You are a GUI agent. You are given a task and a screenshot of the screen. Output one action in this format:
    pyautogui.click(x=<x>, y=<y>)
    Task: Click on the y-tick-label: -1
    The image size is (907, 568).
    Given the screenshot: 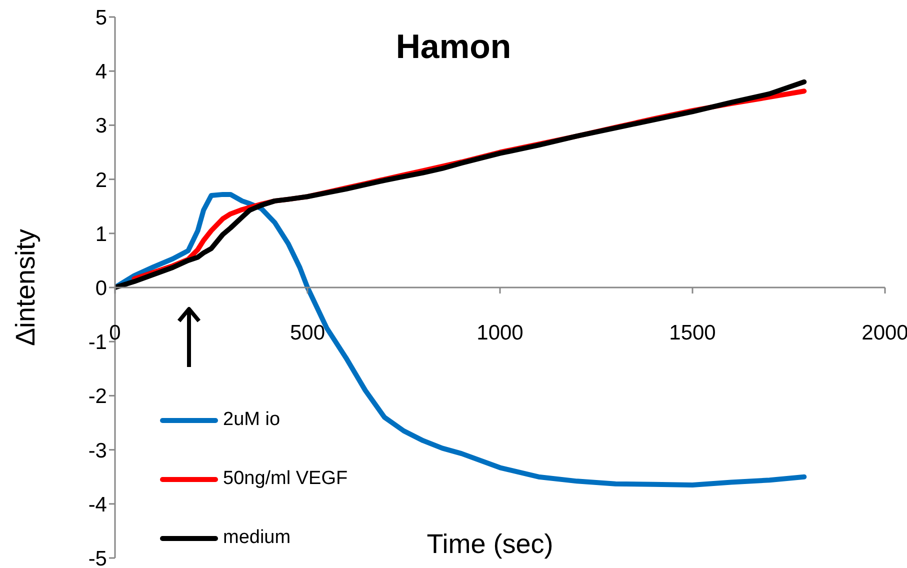 What is the action you would take?
    pyautogui.click(x=97, y=342)
    